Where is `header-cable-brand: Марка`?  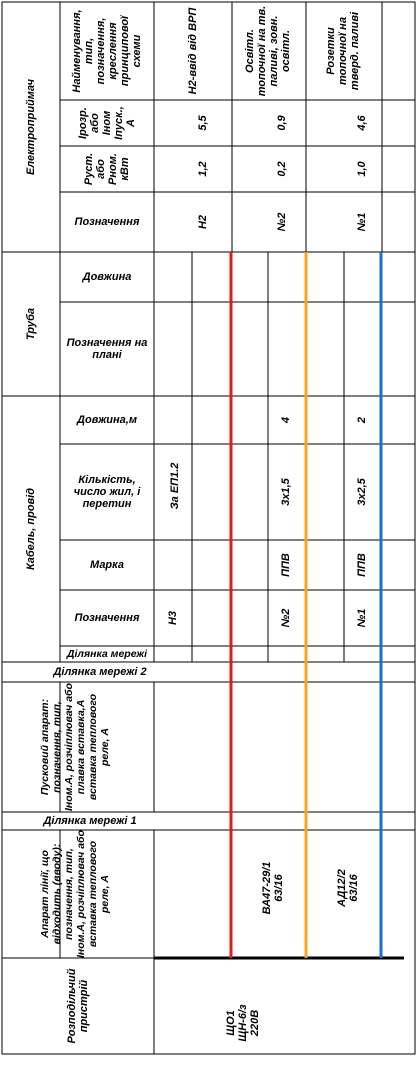 header-cable-brand: Марка is located at coordinates (107, 565).